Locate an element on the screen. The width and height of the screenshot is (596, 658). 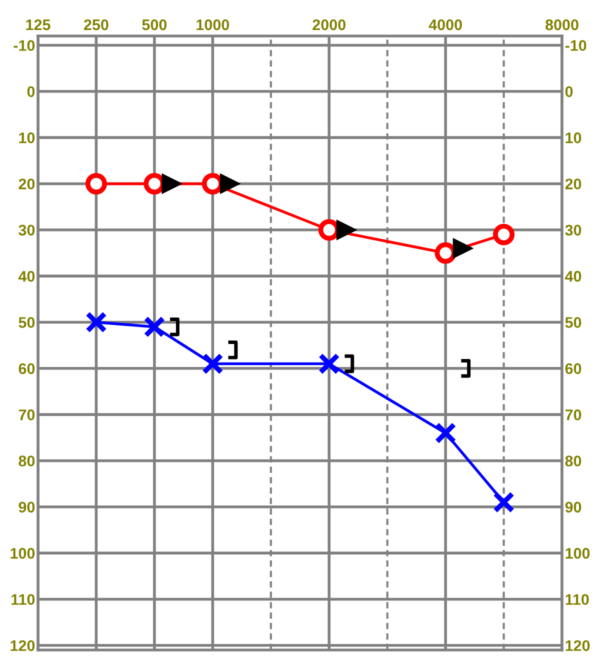
y2-tick-label: 110 is located at coordinates (577, 599).